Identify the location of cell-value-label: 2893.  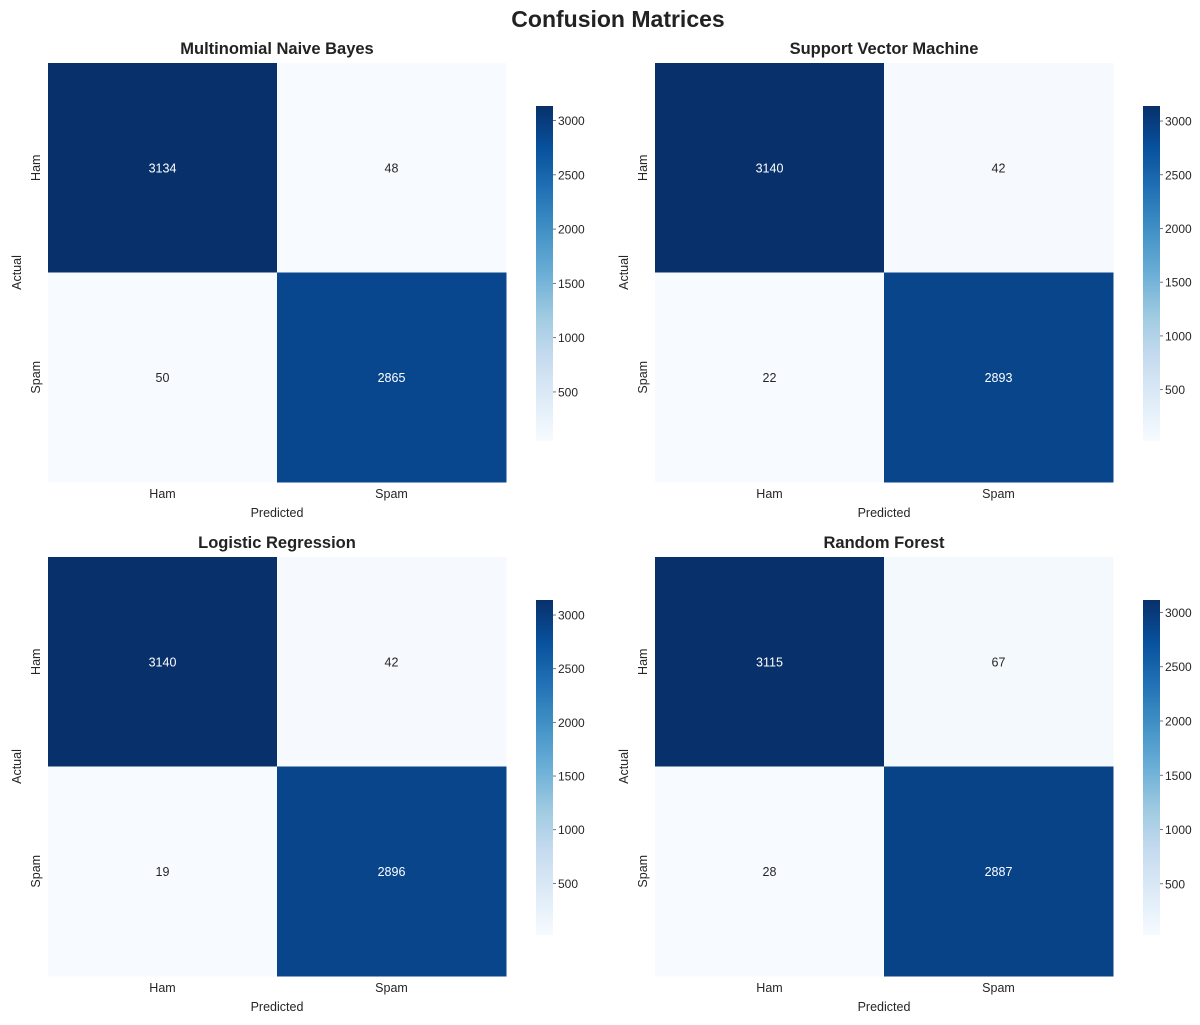
(999, 378).